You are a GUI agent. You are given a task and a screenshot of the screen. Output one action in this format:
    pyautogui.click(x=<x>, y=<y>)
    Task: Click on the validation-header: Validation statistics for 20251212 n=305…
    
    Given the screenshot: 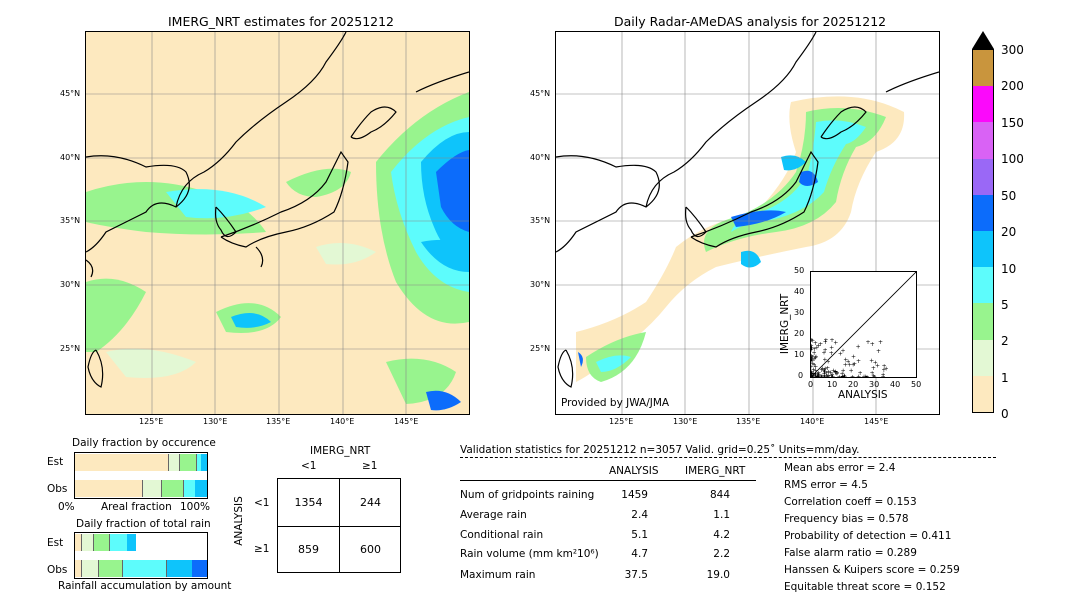 What is the action you would take?
    pyautogui.click(x=660, y=450)
    